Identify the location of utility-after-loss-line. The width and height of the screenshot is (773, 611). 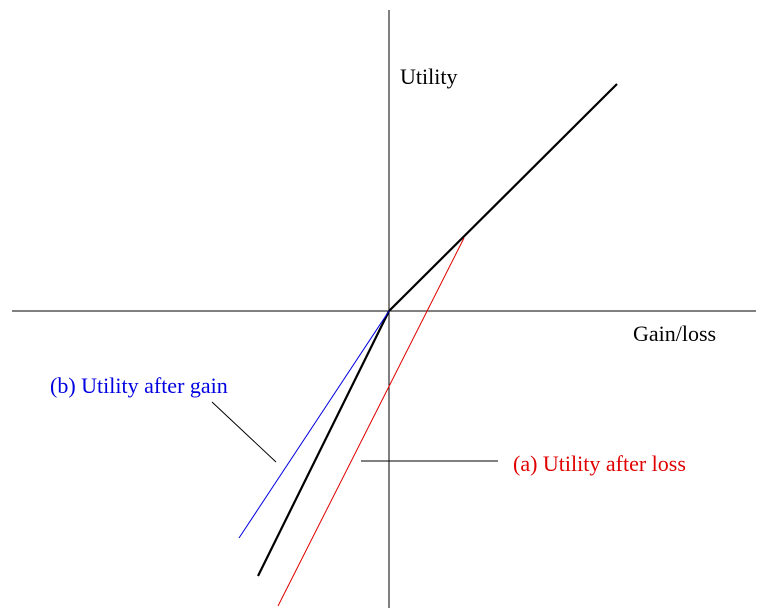
(371, 422).